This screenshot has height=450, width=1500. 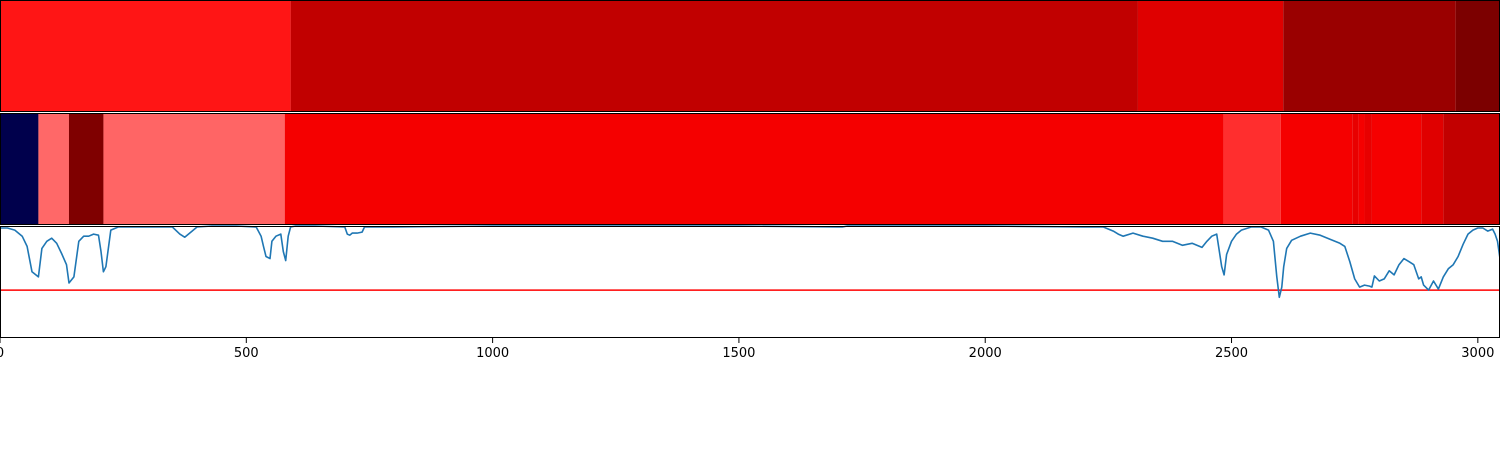 What do you see at coordinates (492, 353) in the screenshot?
I see `x-tick-label: 1000` at bounding box center [492, 353].